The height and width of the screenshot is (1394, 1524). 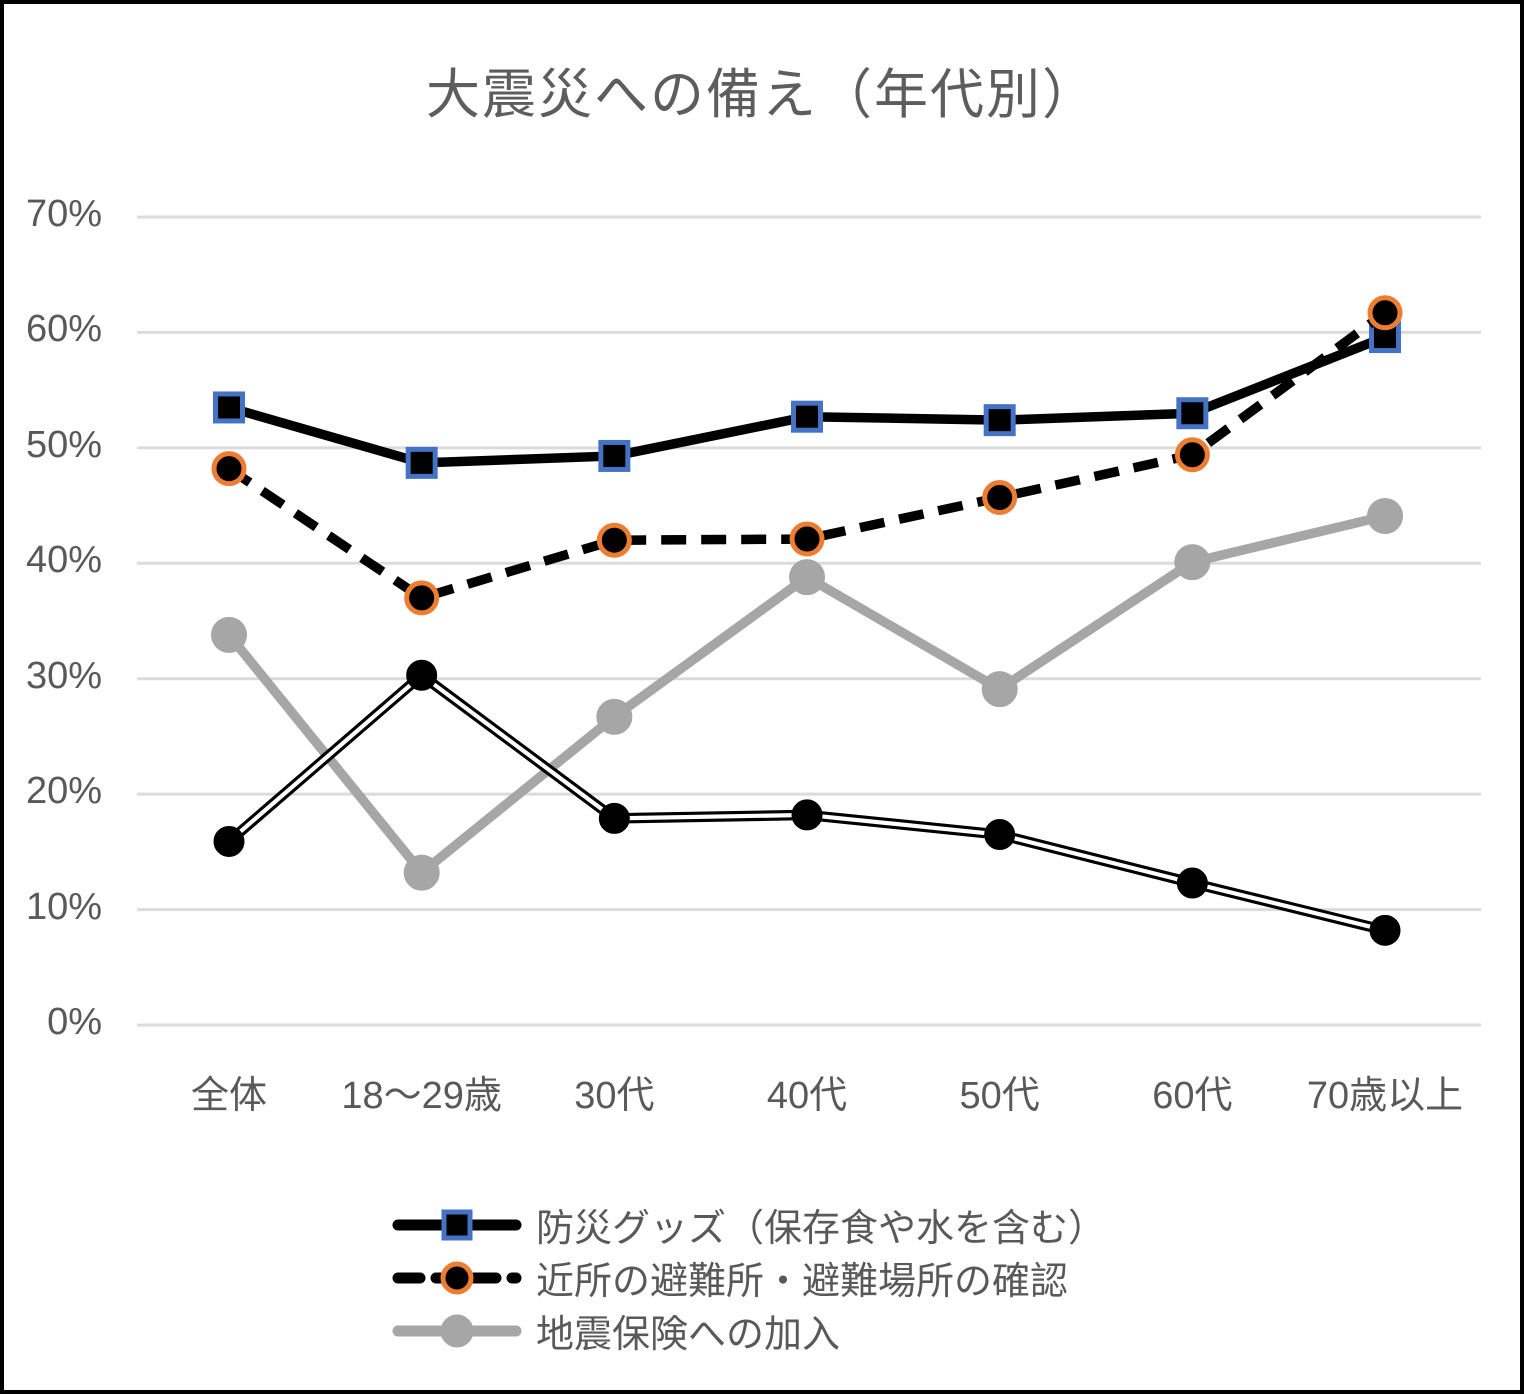 What do you see at coordinates (999, 1096) in the screenshot?
I see `x-tick-label: 50代` at bounding box center [999, 1096].